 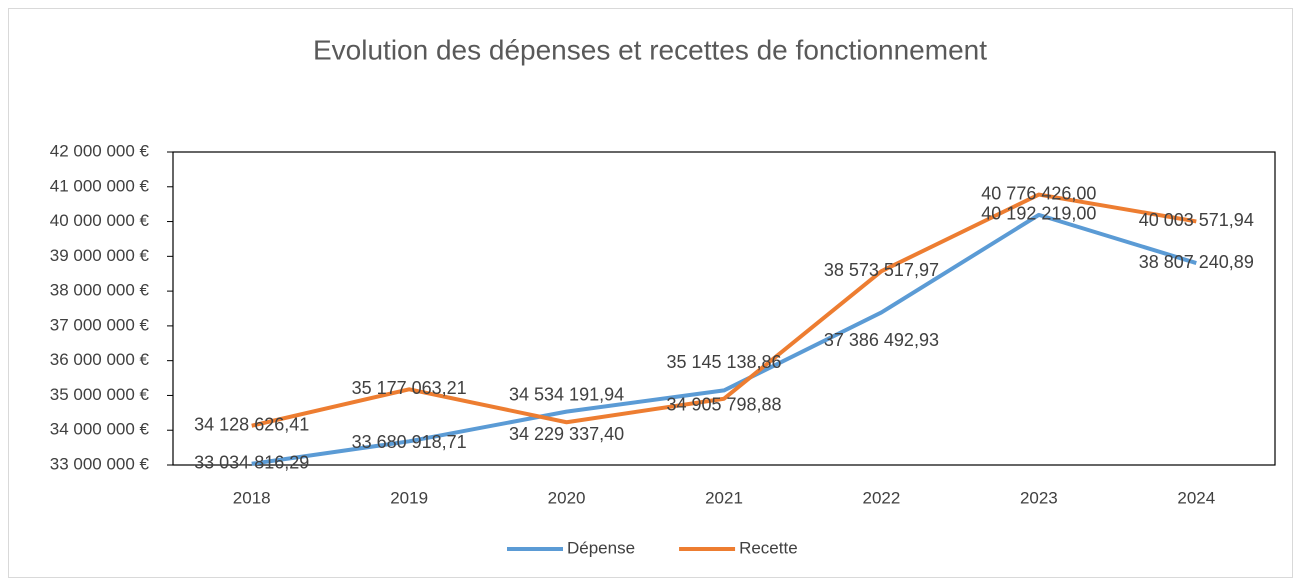 What do you see at coordinates (881, 340) in the screenshot?
I see `data-label: 37 386 492,93` at bounding box center [881, 340].